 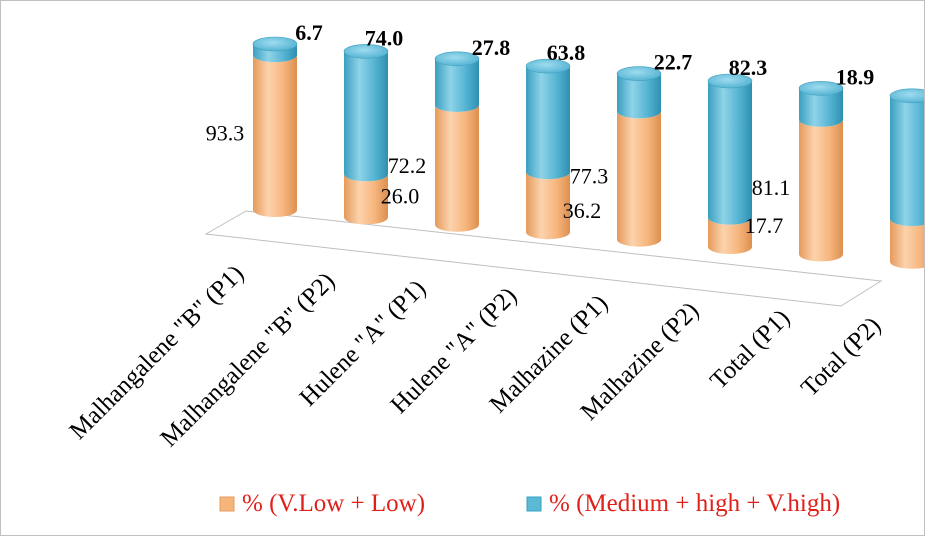 I want to click on category-label-6: Total (P1), so click(x=750, y=350).